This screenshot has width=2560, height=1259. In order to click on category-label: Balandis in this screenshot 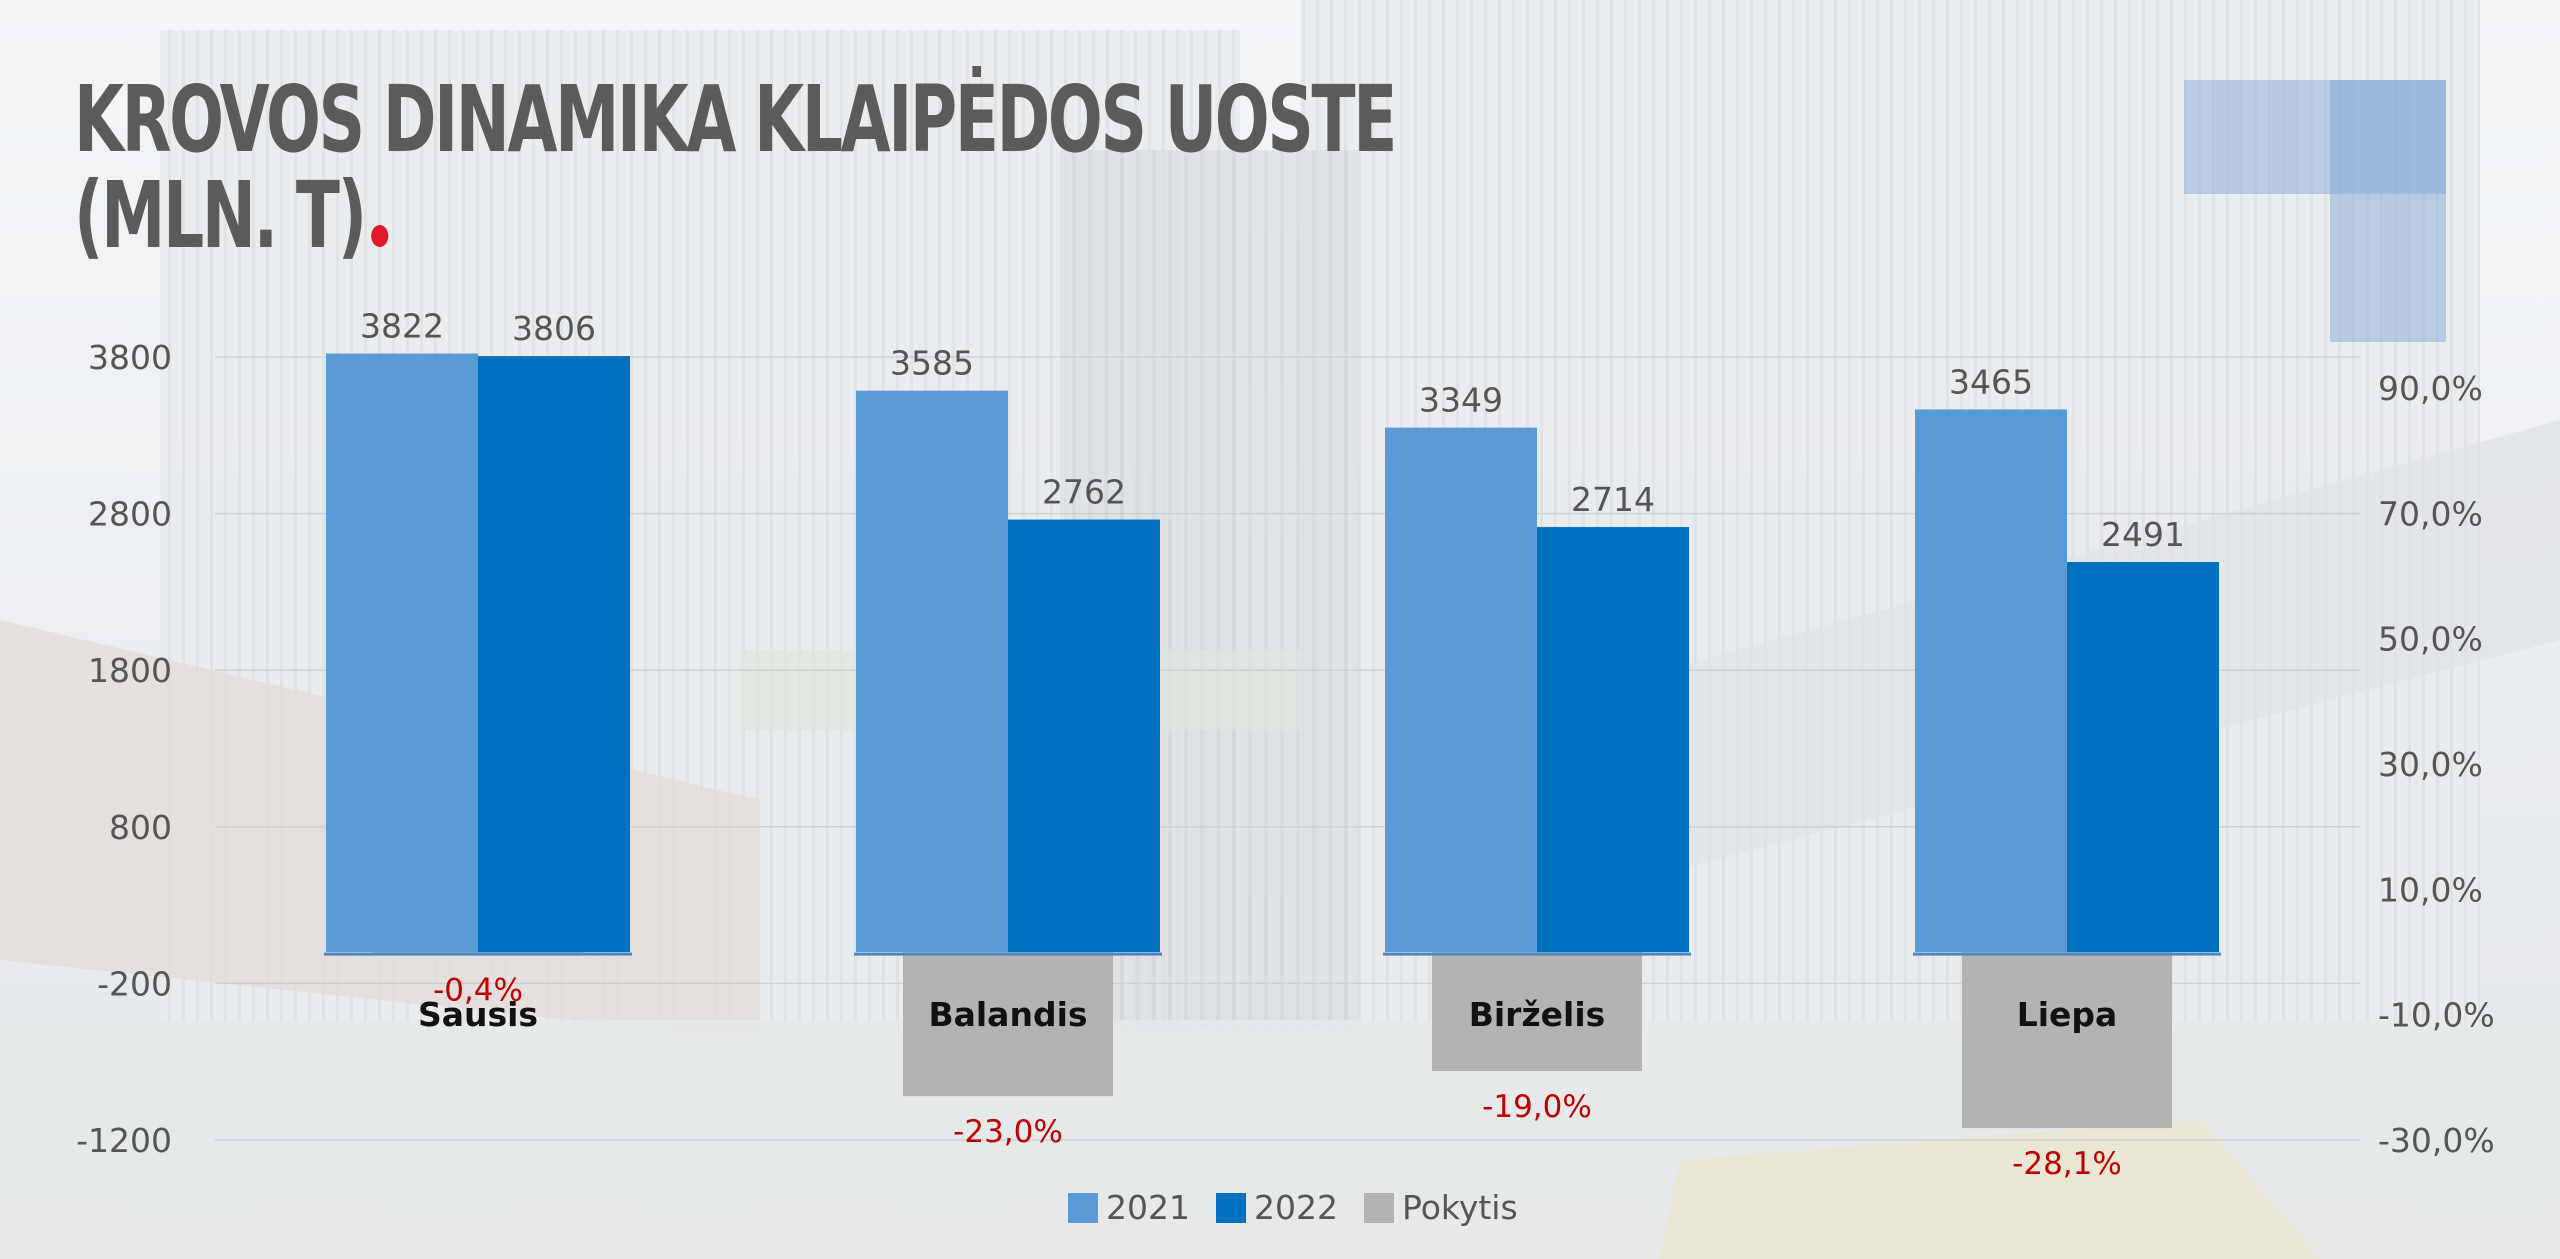, I will do `click(1007, 1014)`.